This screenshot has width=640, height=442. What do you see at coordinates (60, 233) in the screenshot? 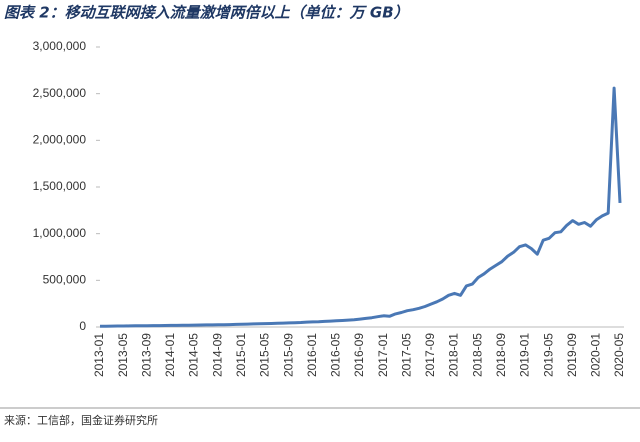
I see `y-tick-label: 1,000,000` at bounding box center [60, 233].